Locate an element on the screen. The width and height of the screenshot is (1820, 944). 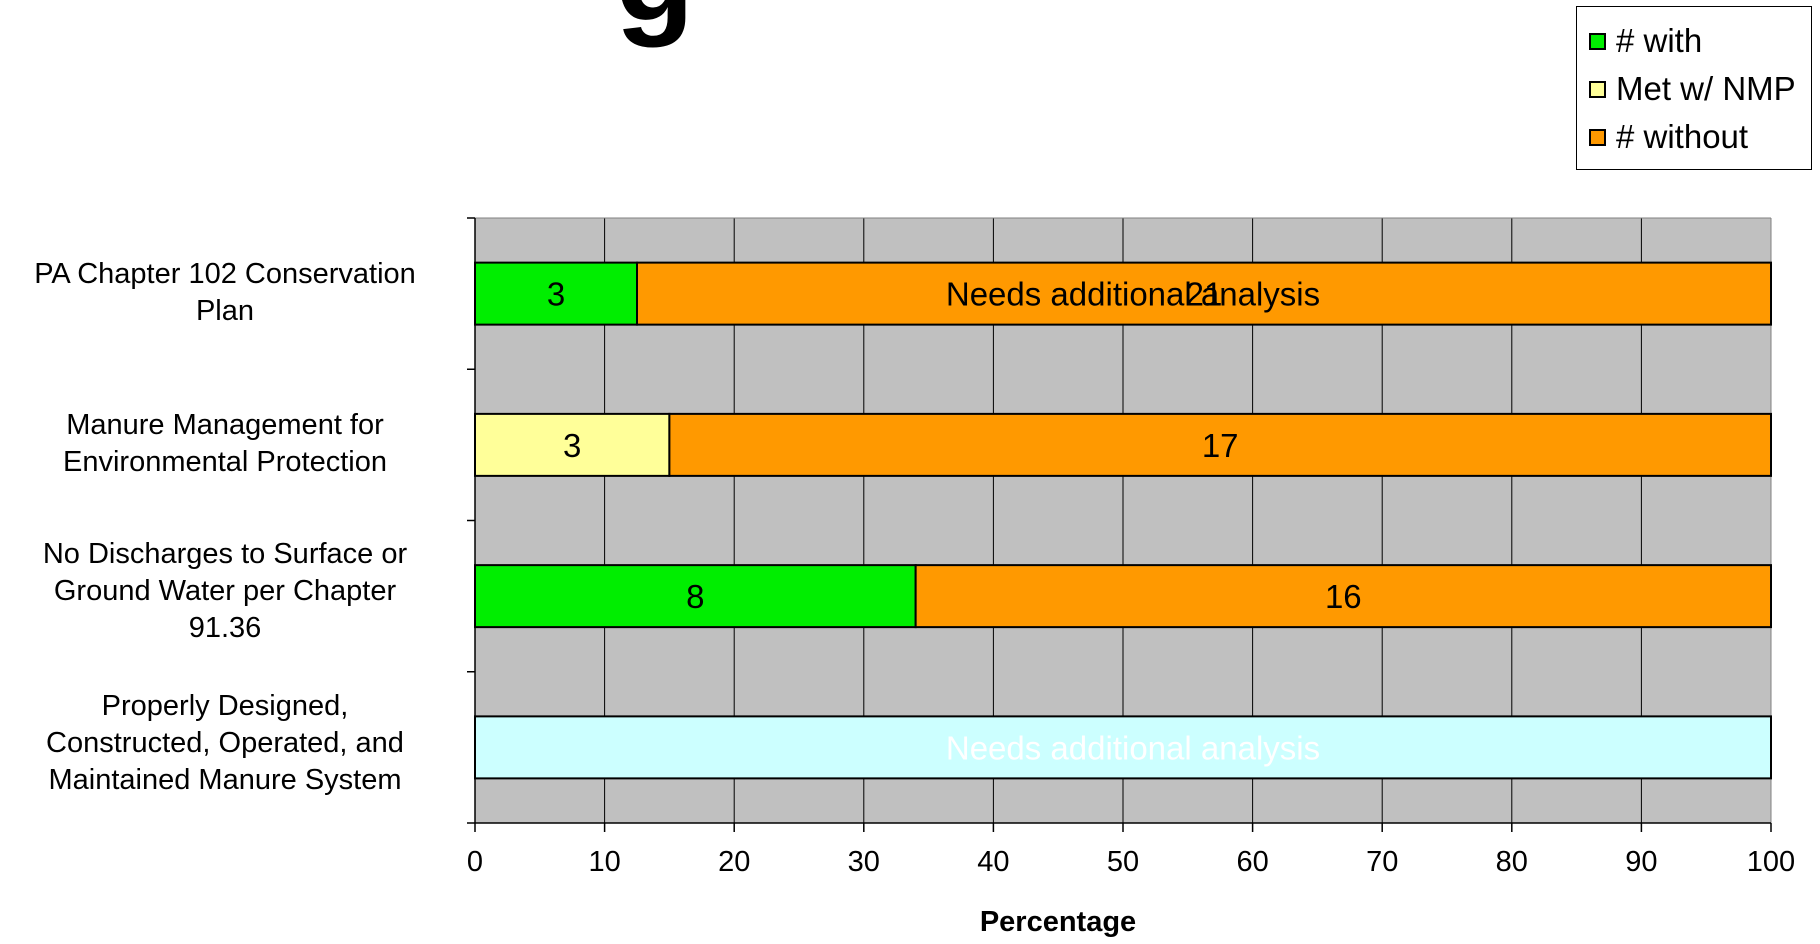
bar-3-annotation: Needs additional analysis is located at coordinates (1133, 747).